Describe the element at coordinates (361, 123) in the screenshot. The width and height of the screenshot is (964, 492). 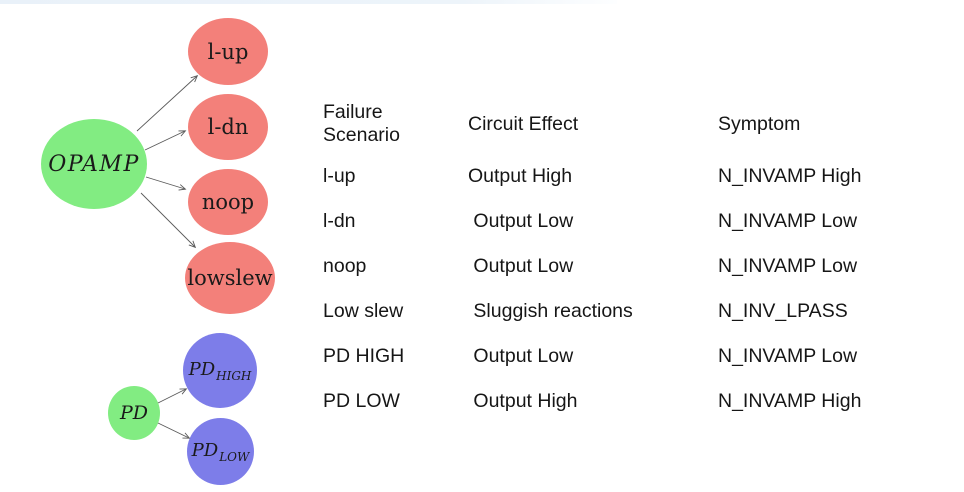
I see `header-failure-scenario: Failure Scenario` at that location.